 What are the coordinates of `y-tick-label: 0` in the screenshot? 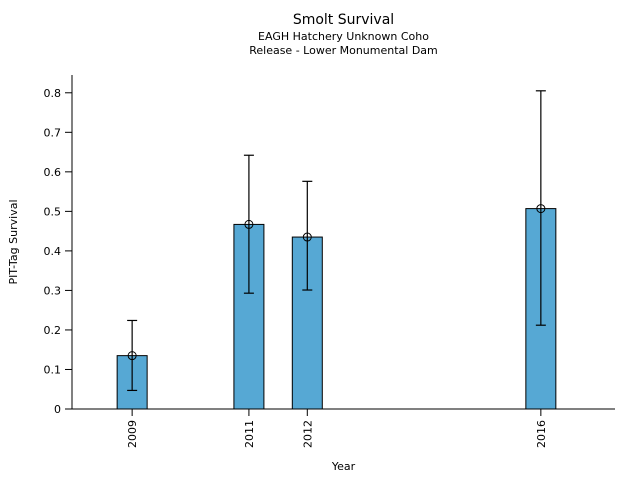 It's located at (57, 409).